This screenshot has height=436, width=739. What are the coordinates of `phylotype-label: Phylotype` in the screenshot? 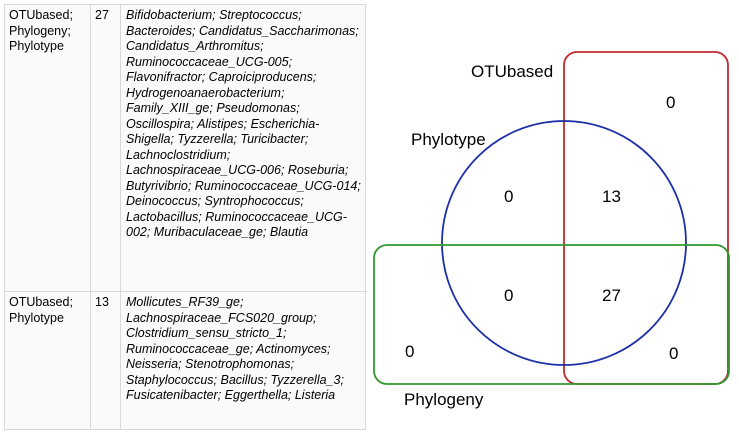 It's located at (448, 139).